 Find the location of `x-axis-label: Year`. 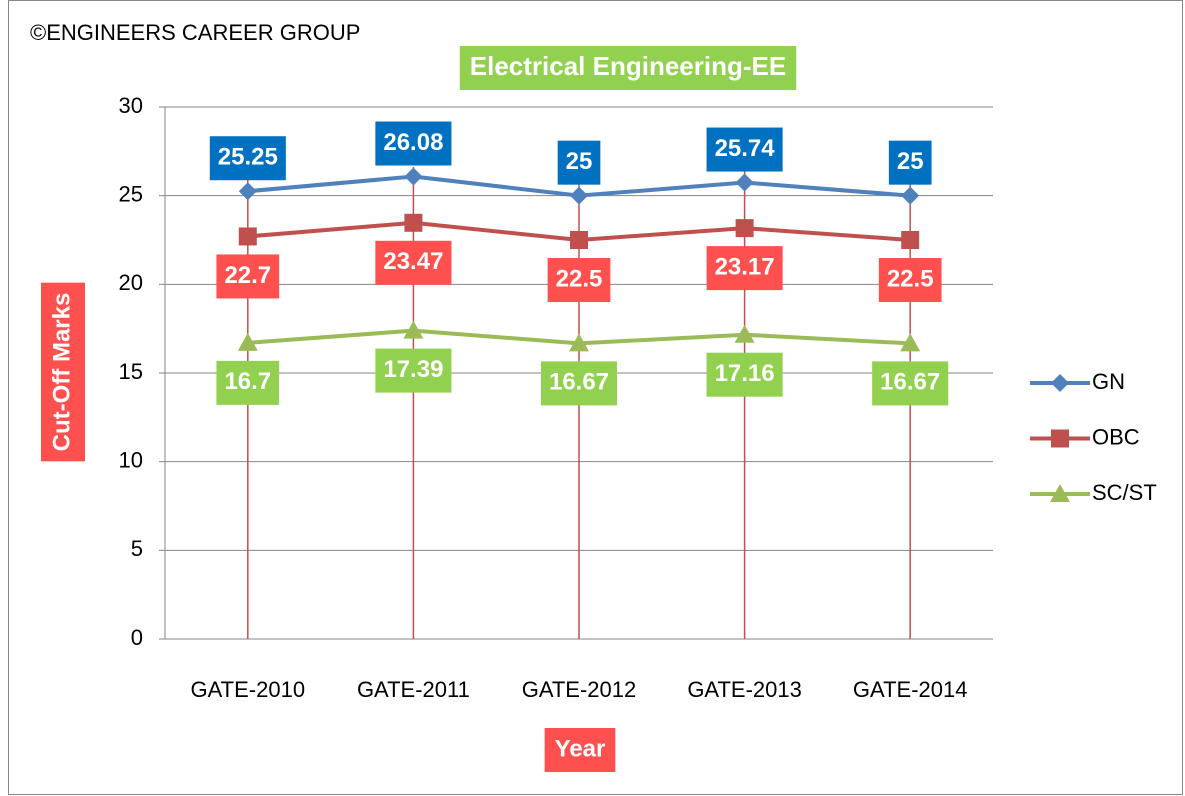

x-axis-label: Year is located at coordinates (580, 748).